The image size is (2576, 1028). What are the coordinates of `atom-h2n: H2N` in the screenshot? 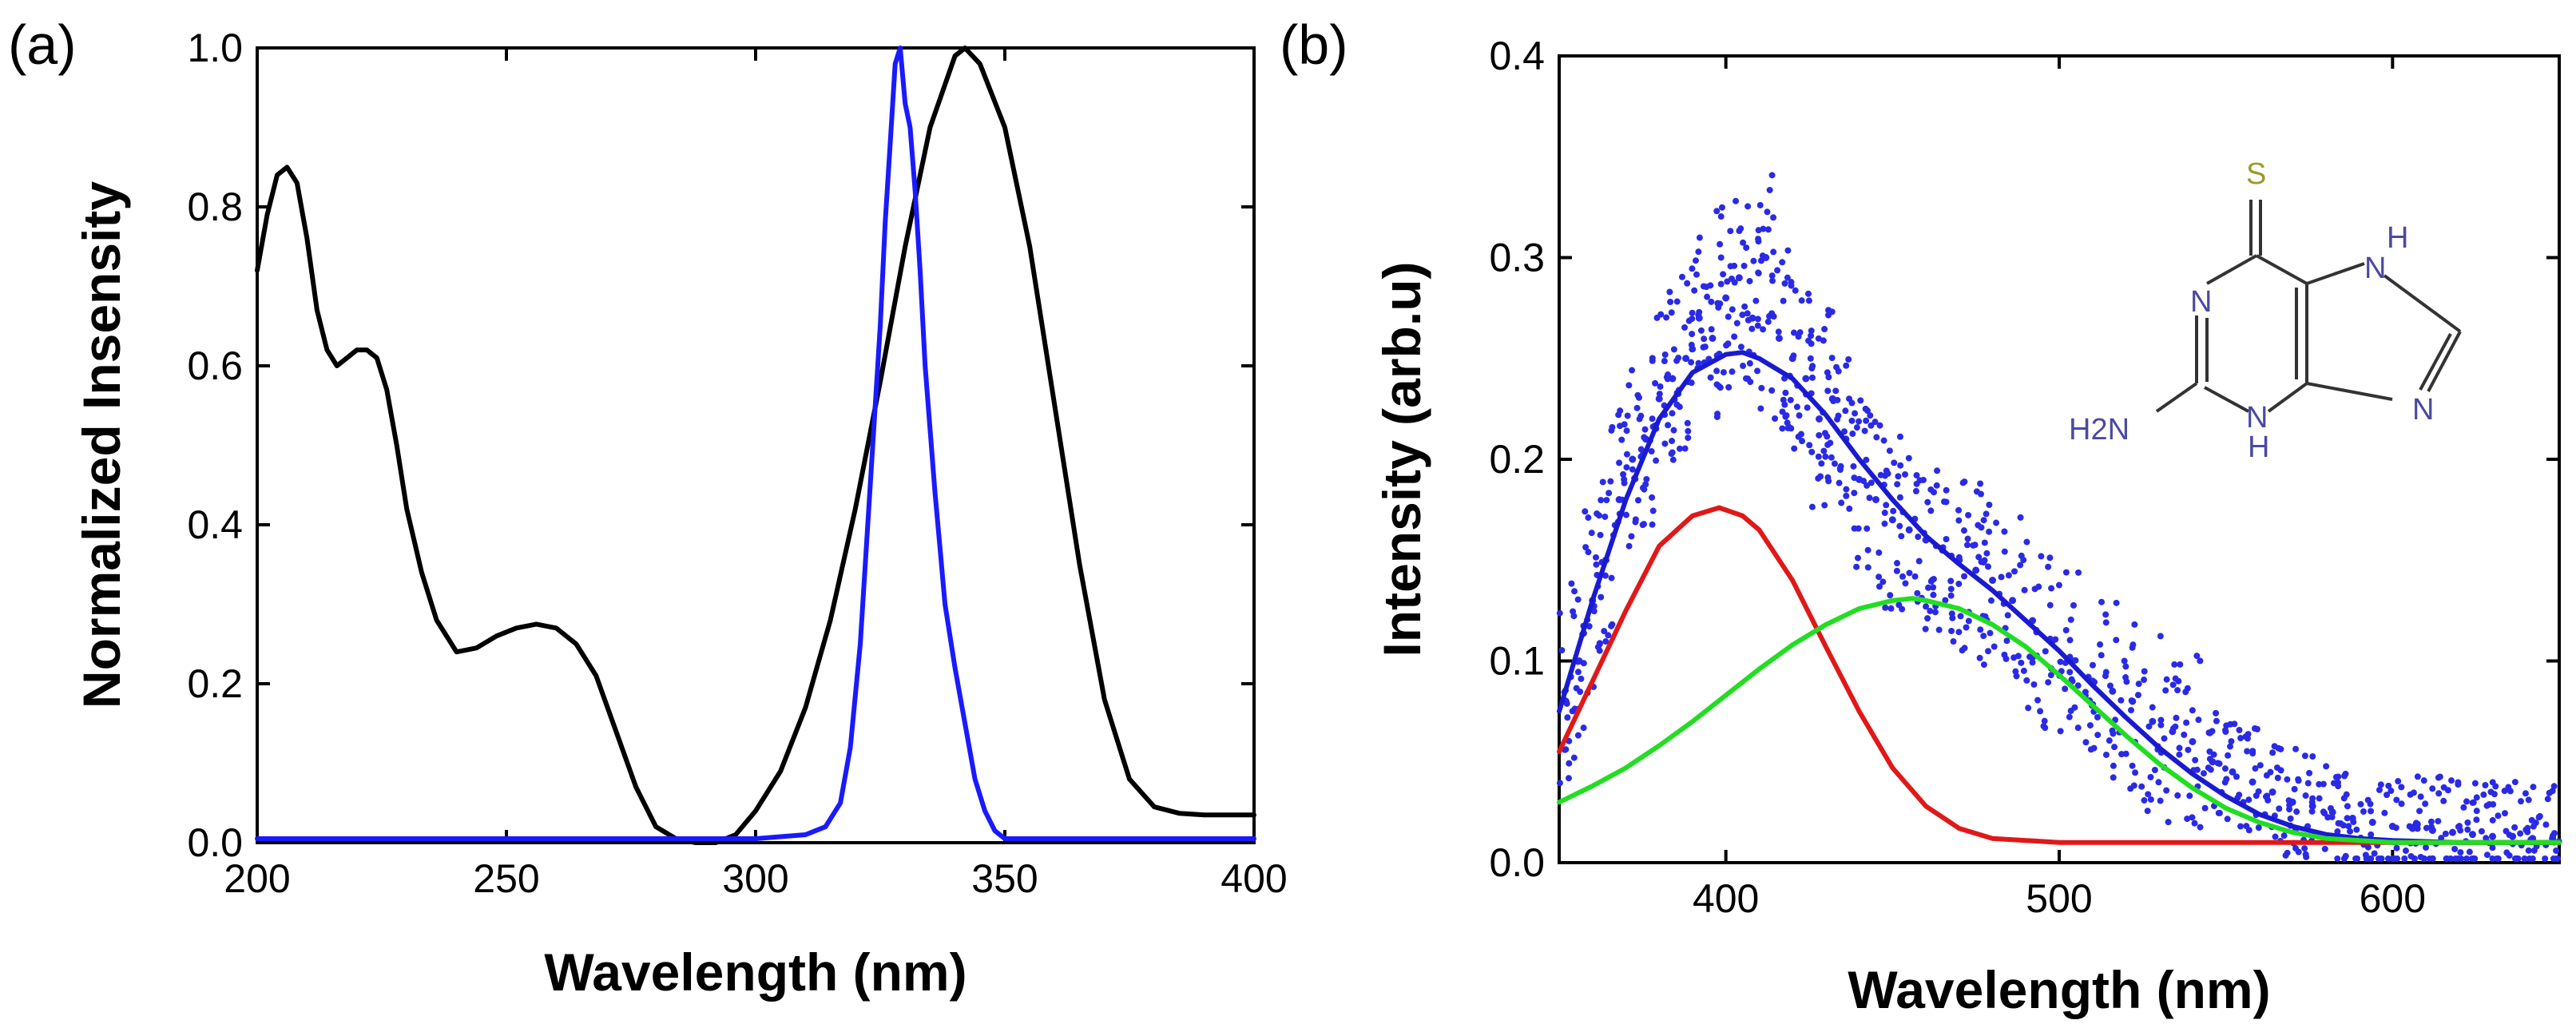 It's located at (2099, 430).